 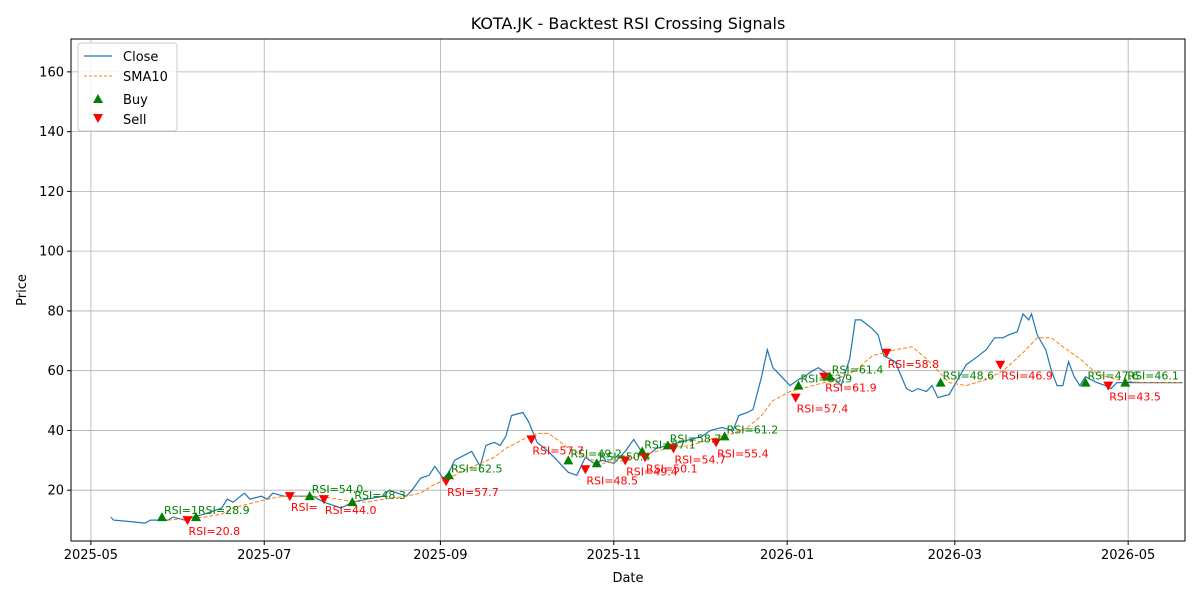 I want to click on buy-rsi-label: RSI=61.4, so click(x=858, y=370).